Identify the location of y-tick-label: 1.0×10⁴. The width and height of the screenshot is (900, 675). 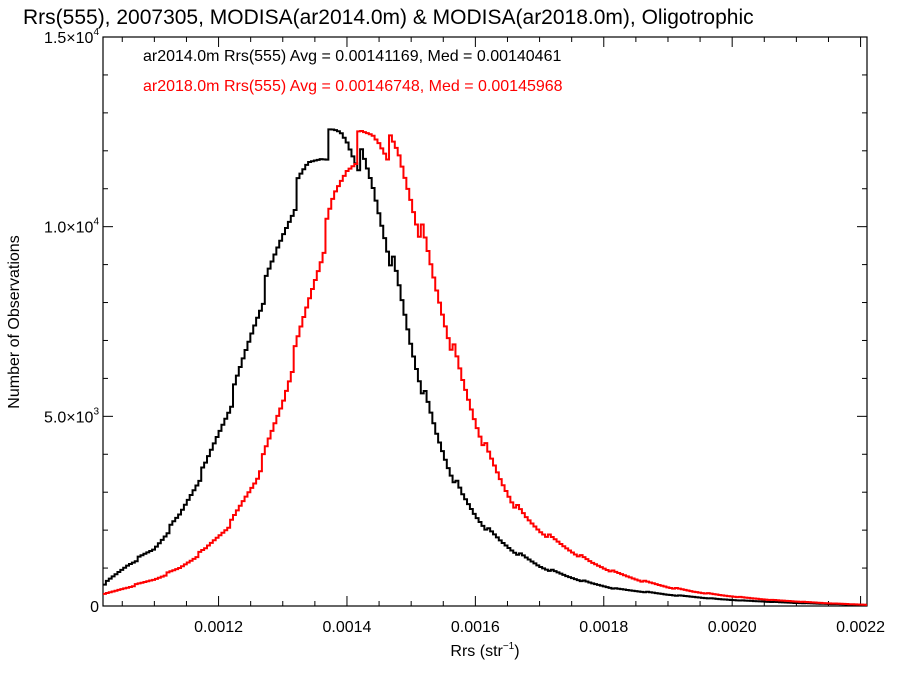
(71, 227).